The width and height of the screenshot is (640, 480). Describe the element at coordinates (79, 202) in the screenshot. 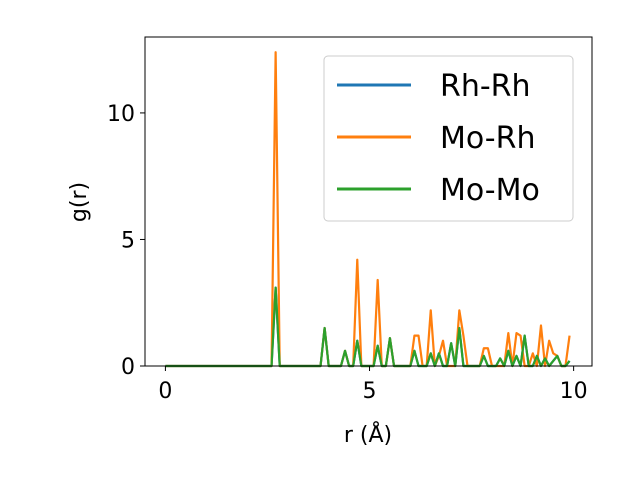

I see `y-axis-label: g(r)` at that location.